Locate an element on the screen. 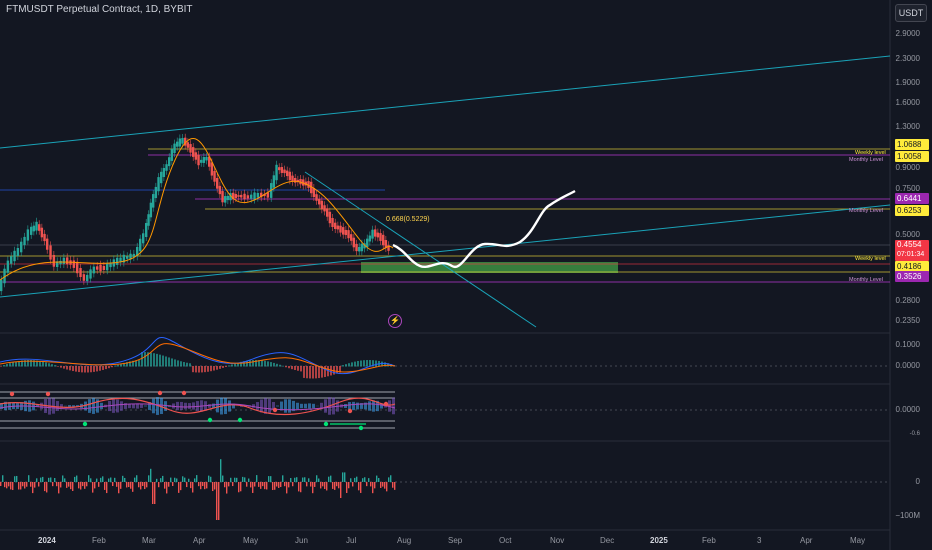 The height and width of the screenshot is (550, 932). price-tick: 0.9000 is located at coordinates (907, 167).